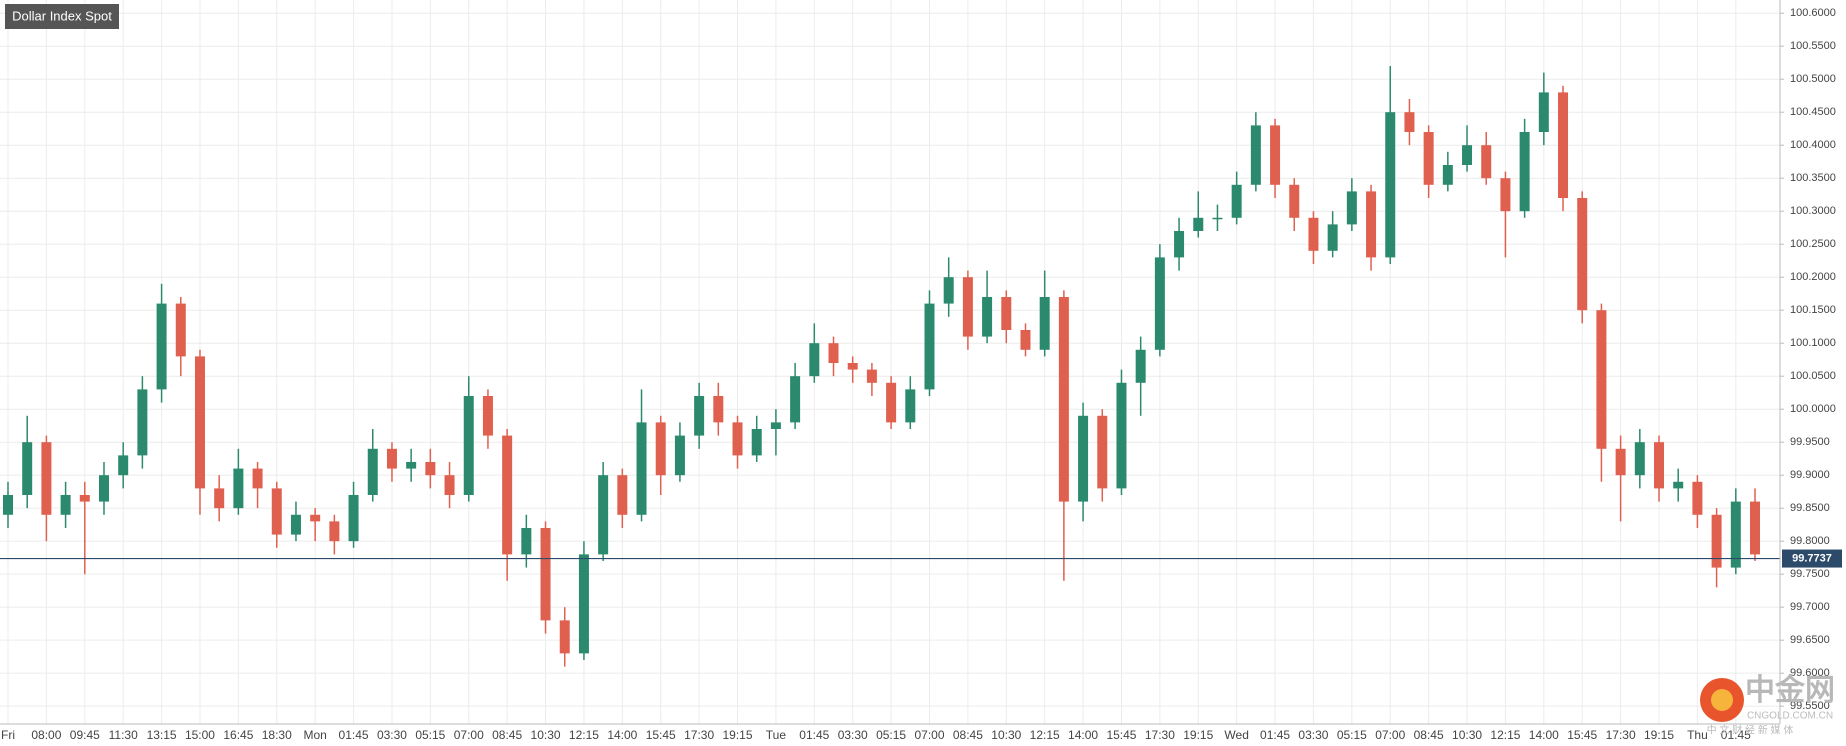 This screenshot has height=746, width=1846. Describe the element at coordinates (85, 735) in the screenshot. I see `x-tick-label: 09:45` at that location.